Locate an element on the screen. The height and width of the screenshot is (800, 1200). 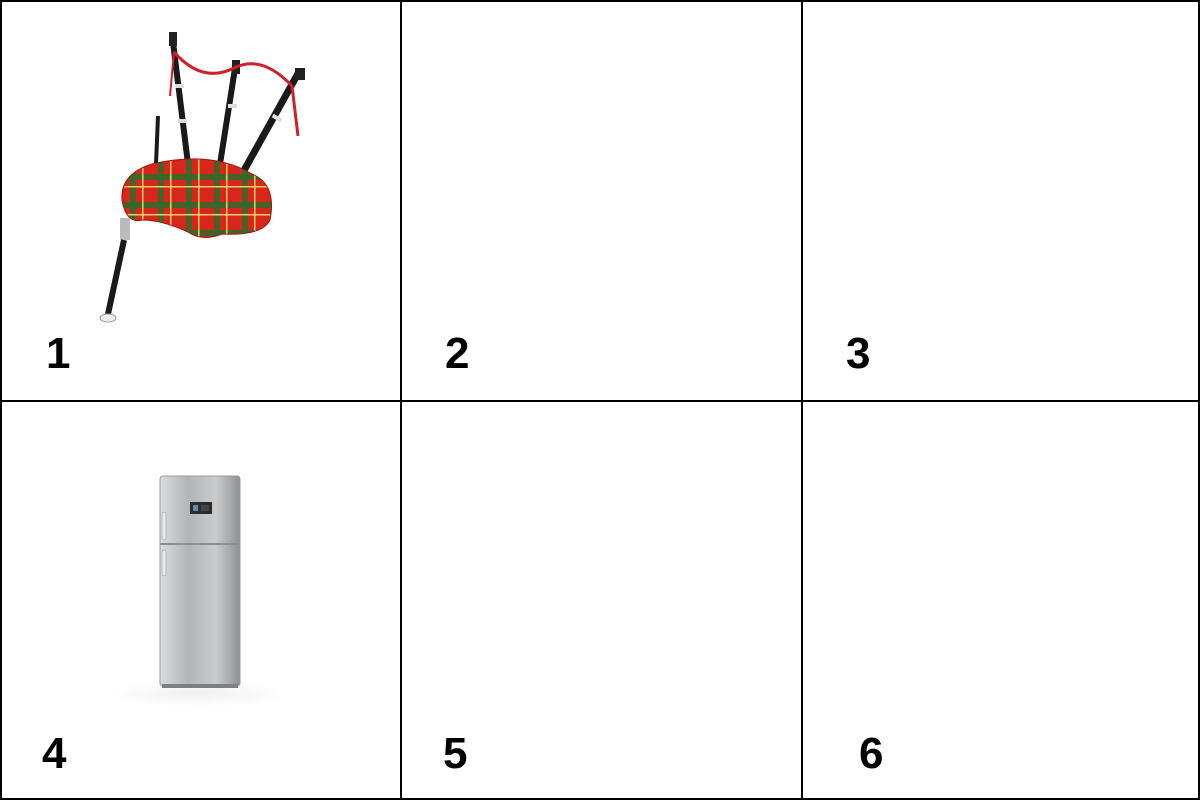
cell-number: 5 is located at coordinates (455, 753).